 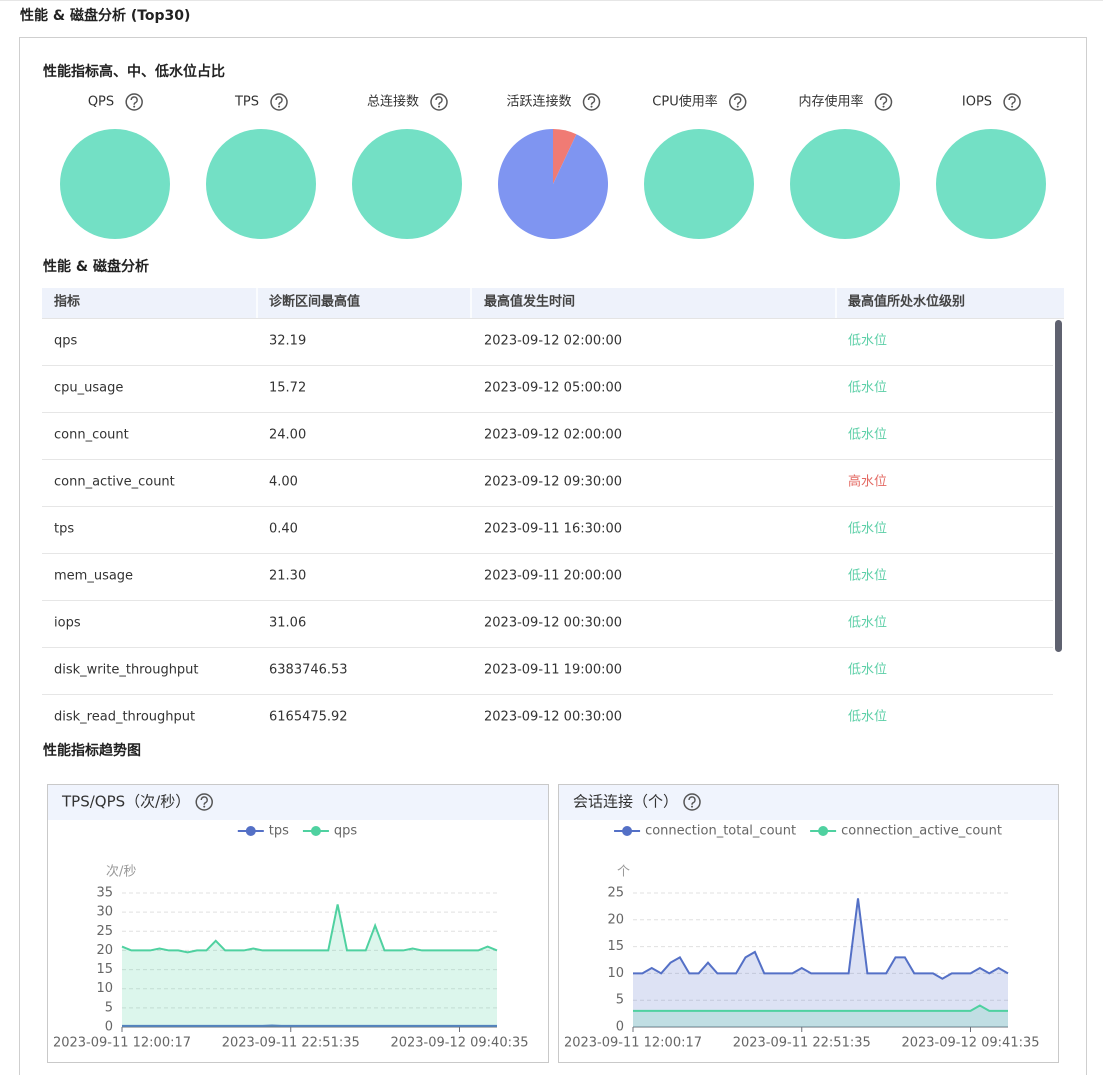 What do you see at coordinates (92, 750) in the screenshot?
I see `section-title: 性能指标趋势图` at bounding box center [92, 750].